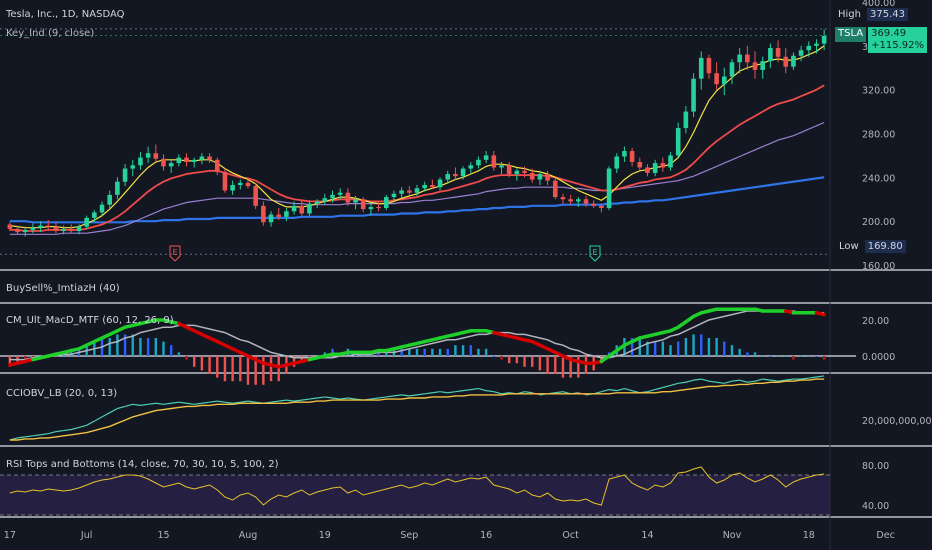  What do you see at coordinates (409, 535) in the screenshot?
I see `x-axis-label-5: Sep` at bounding box center [409, 535].